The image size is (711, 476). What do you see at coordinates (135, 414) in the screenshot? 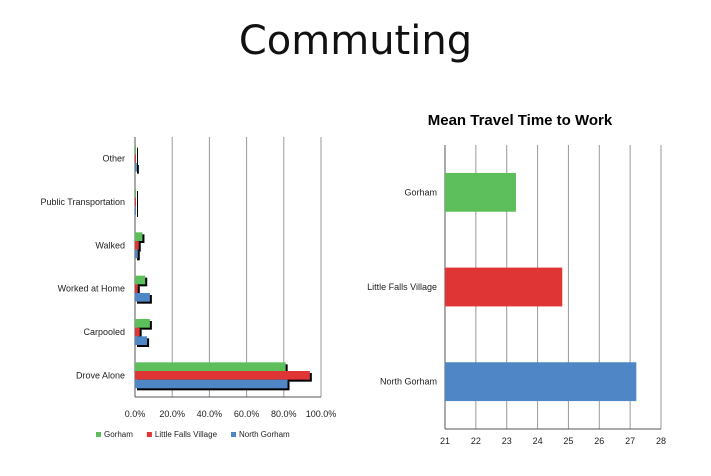
I see `x-tick-label: 0.0%` at bounding box center [135, 414].